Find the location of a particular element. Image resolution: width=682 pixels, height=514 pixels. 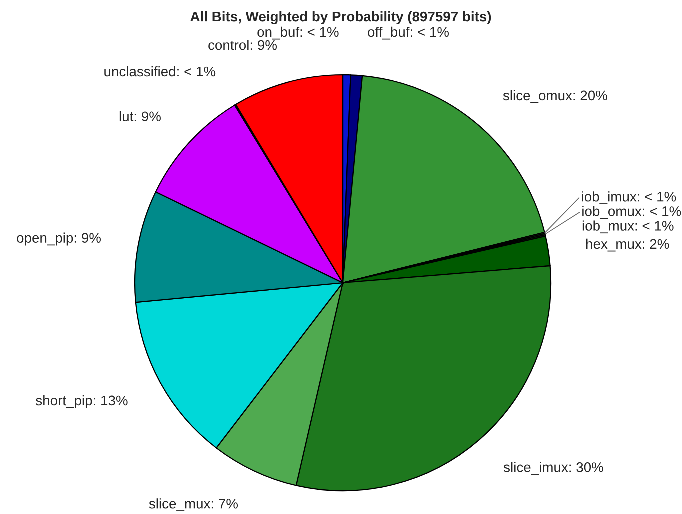

slice-label: iob_mux: < 1% is located at coordinates (628, 227).